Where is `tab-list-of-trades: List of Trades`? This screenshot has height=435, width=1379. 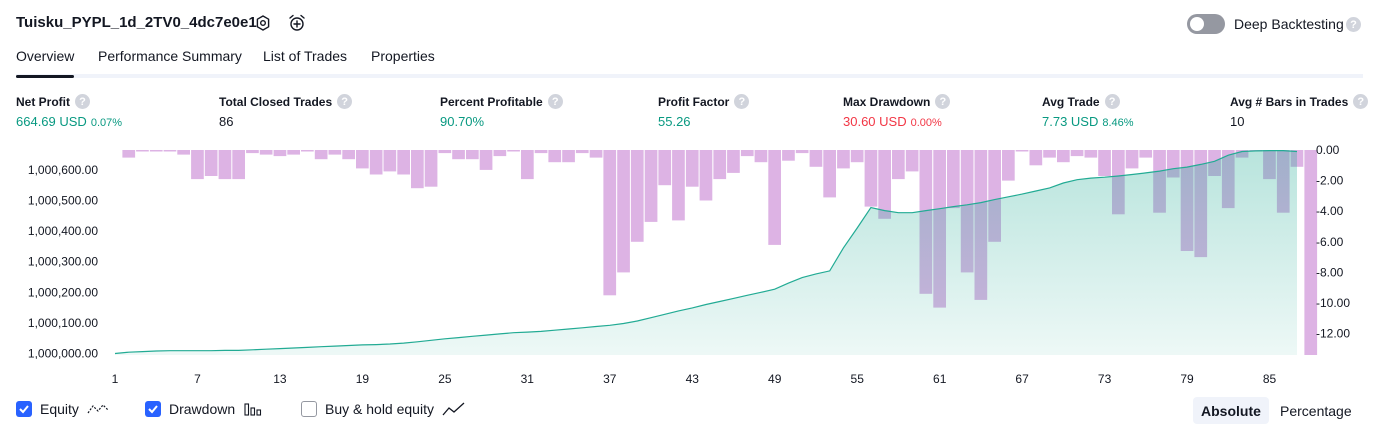
tab-list-of-trades: List of Trades is located at coordinates (305, 56).